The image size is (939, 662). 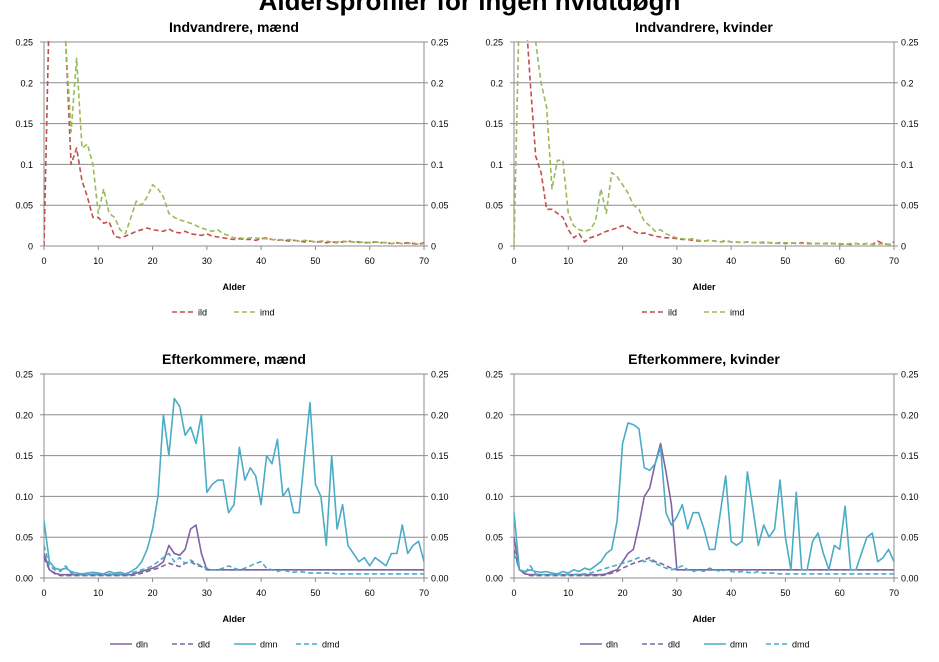 I want to click on y-tick-label-left: 0.1, so click(x=496, y=165).